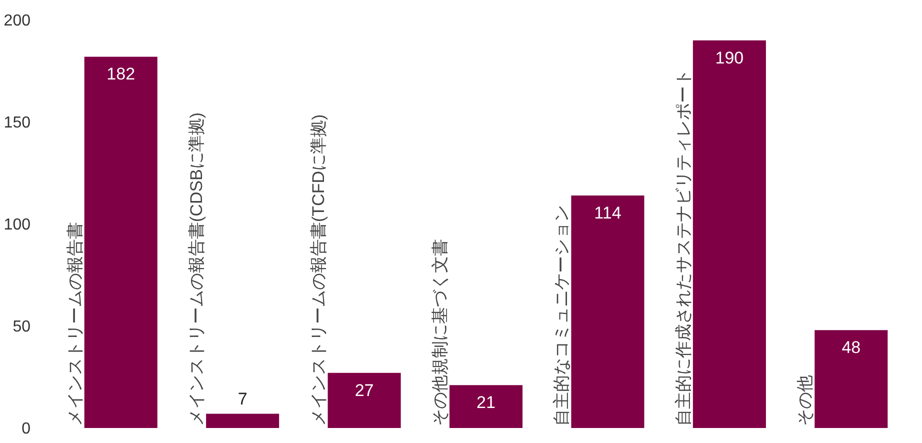  I want to click on y-tick-label: 100, so click(17, 225).